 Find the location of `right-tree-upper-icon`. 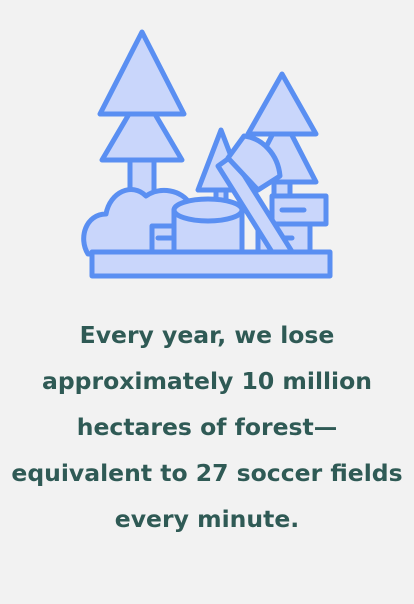

right-tree-upper-icon is located at coordinates (282, 104).